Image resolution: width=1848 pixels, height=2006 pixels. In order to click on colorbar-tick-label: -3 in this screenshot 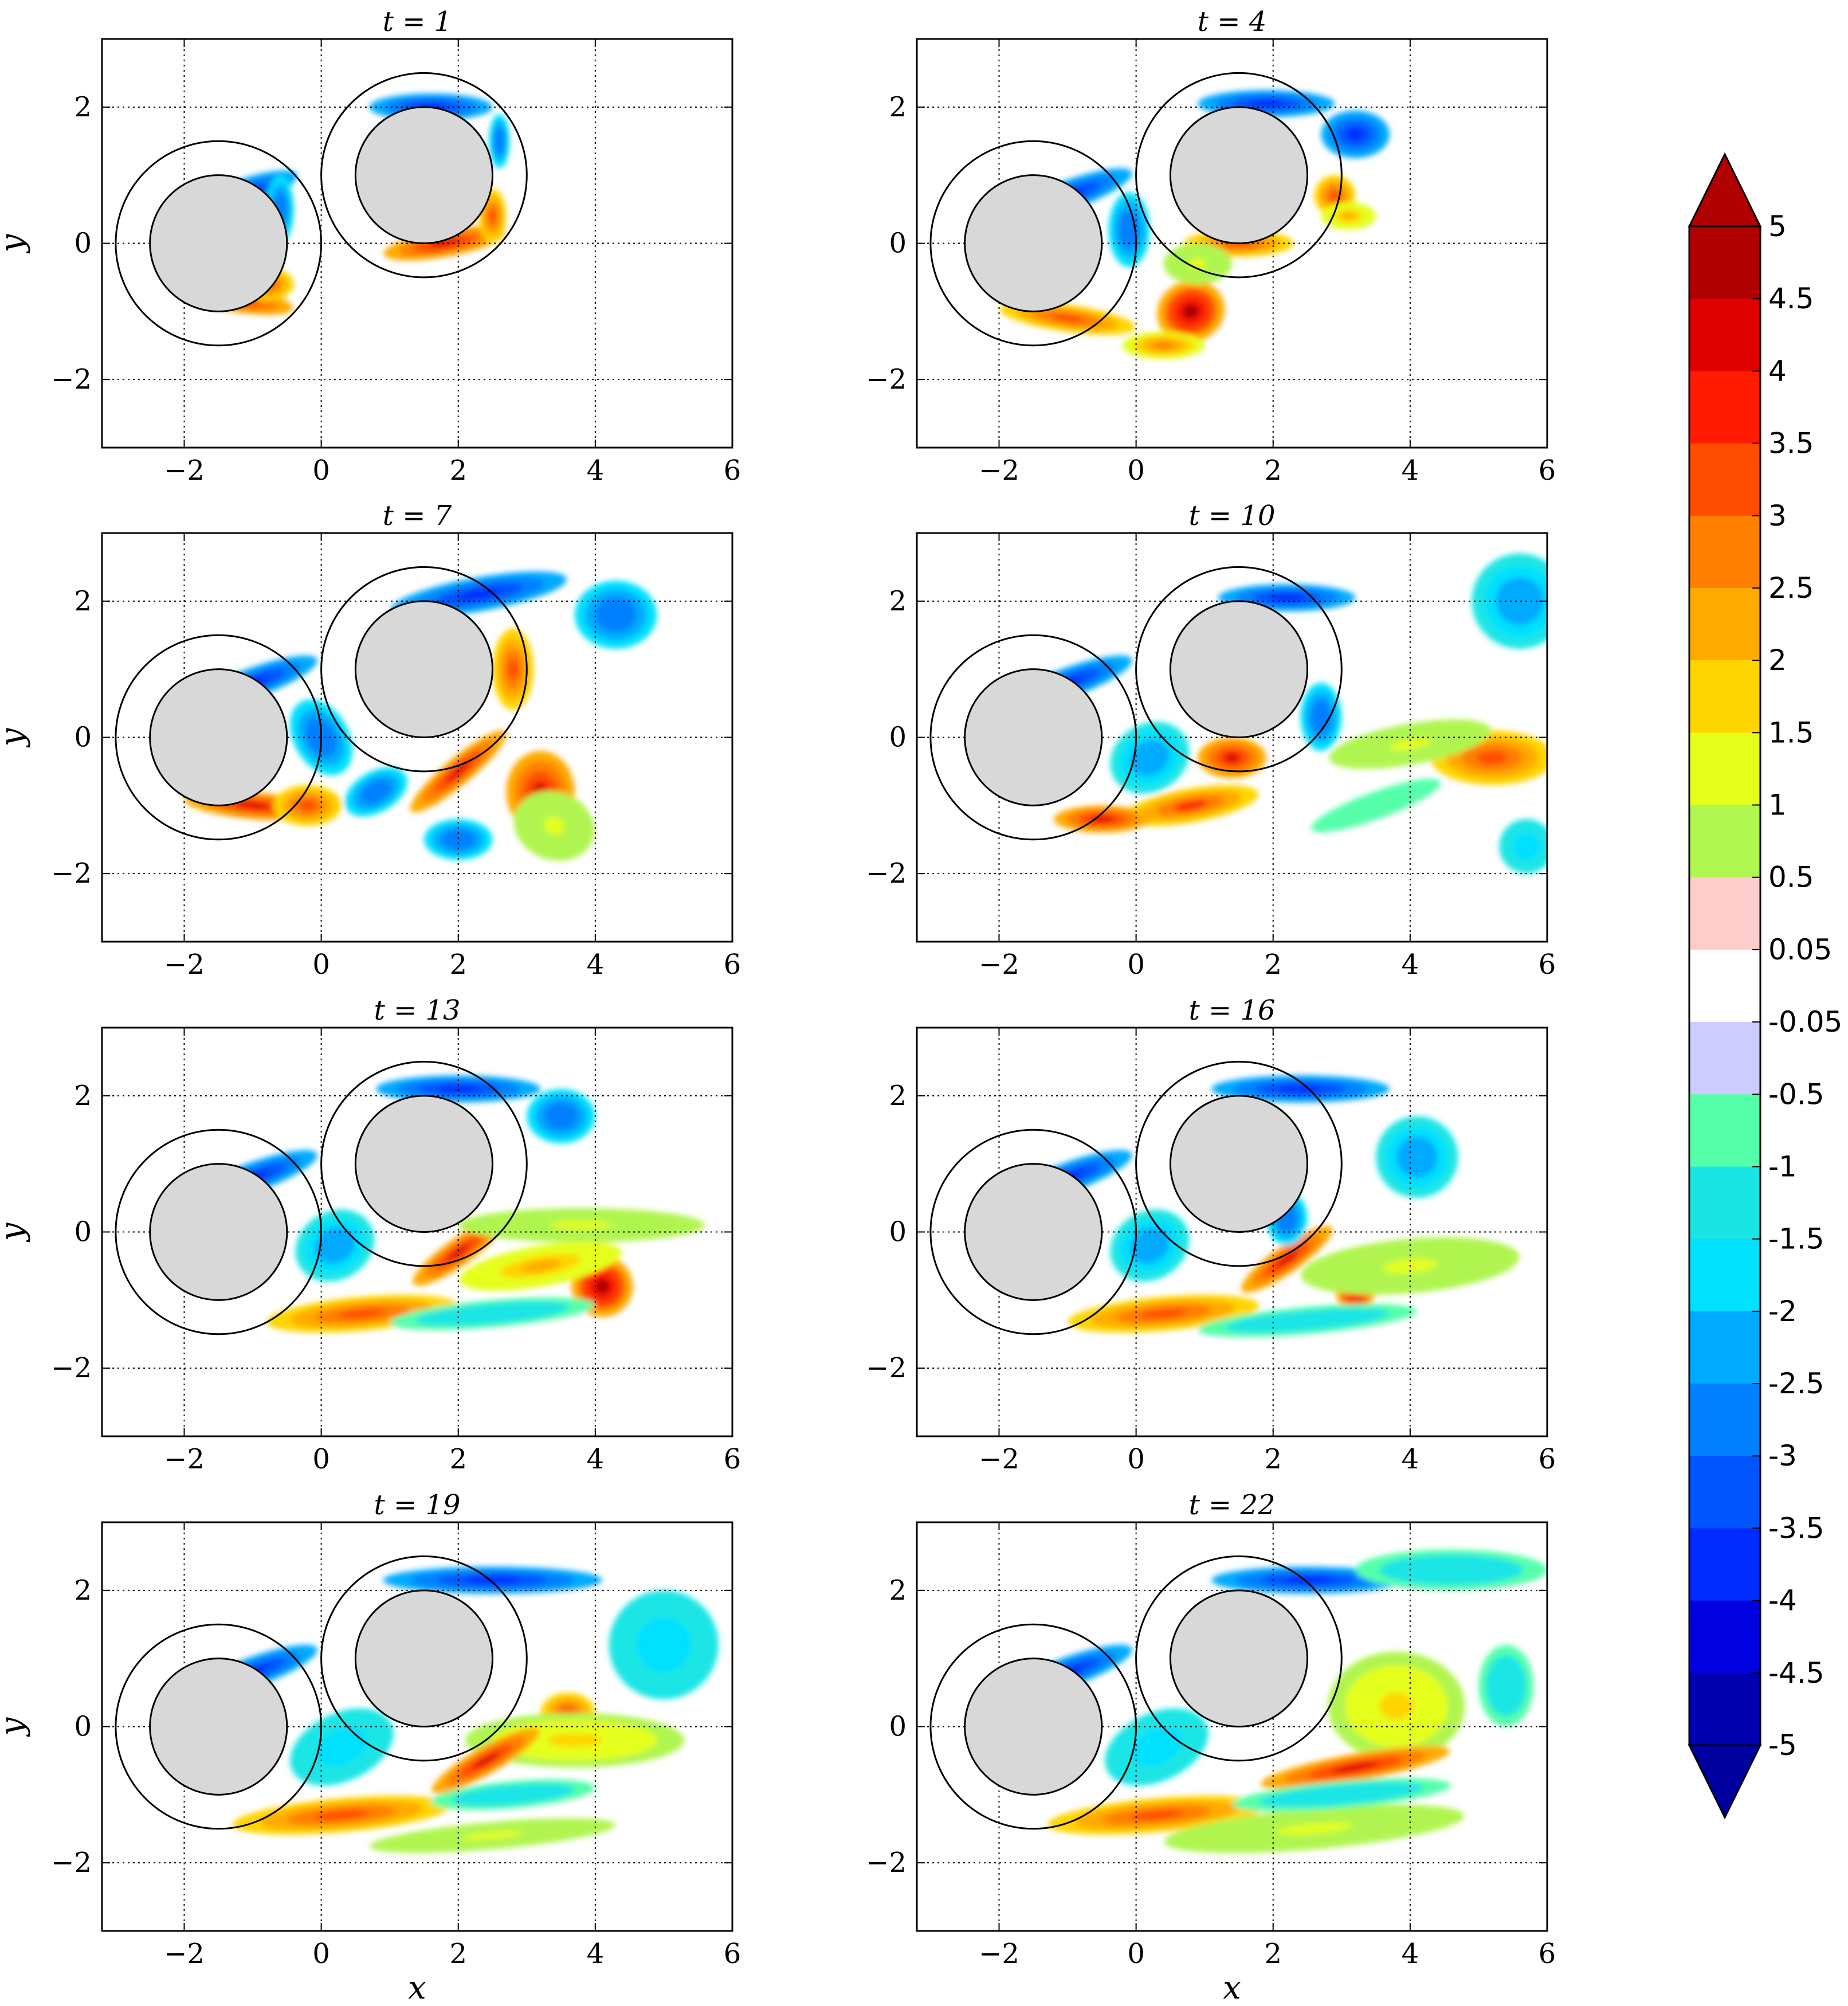, I will do `click(1782, 1455)`.